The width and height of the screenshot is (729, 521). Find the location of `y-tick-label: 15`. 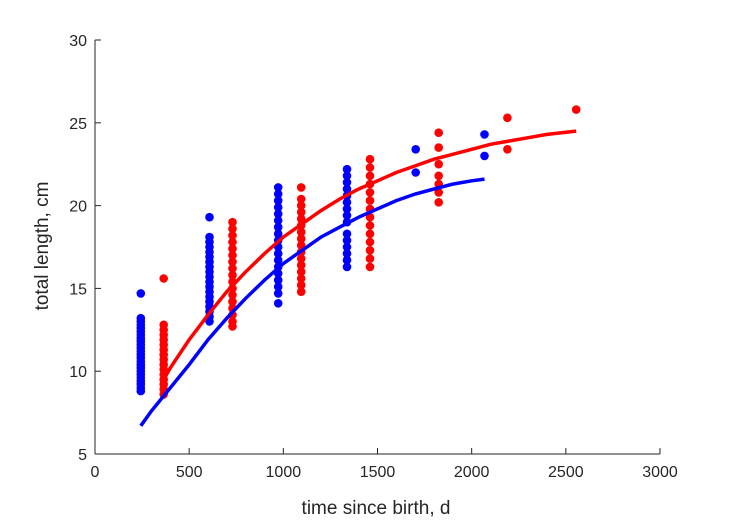

y-tick-label: 15 is located at coordinates (78, 289).